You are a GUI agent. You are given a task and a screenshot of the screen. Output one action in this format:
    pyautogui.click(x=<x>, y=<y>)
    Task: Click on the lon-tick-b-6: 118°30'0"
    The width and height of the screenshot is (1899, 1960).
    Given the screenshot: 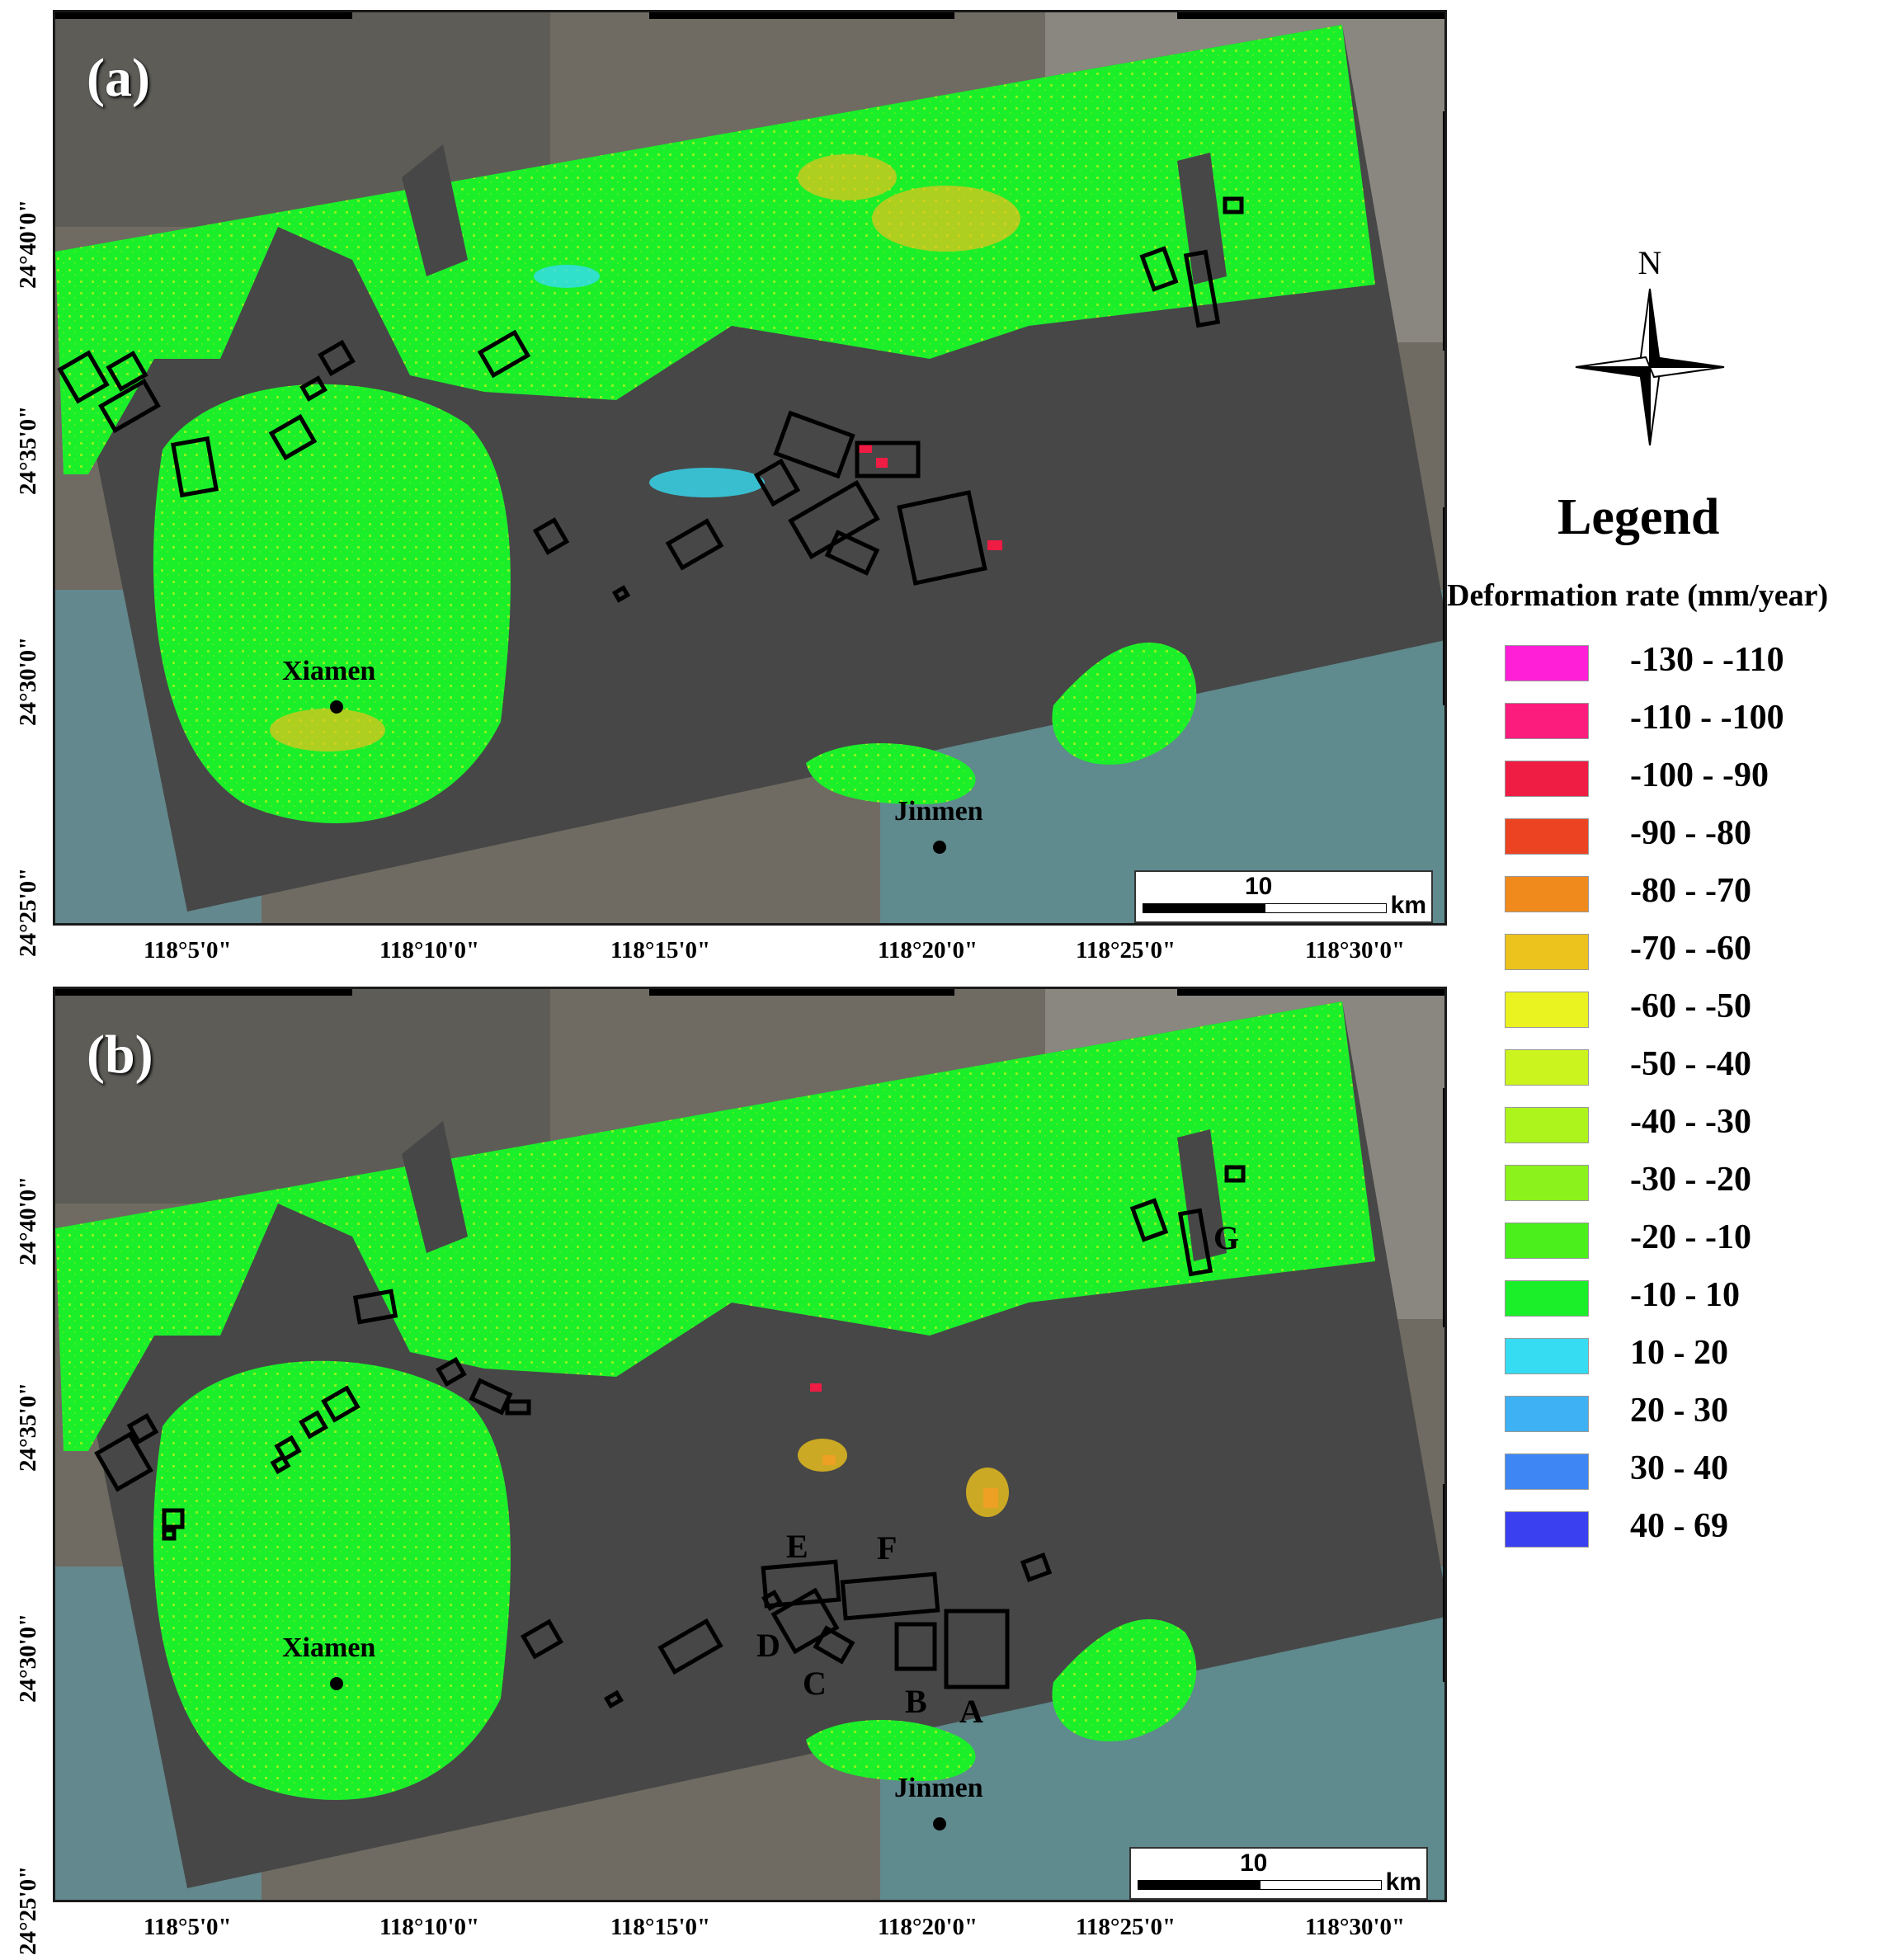 What is the action you would take?
    pyautogui.click(x=1355, y=1927)
    